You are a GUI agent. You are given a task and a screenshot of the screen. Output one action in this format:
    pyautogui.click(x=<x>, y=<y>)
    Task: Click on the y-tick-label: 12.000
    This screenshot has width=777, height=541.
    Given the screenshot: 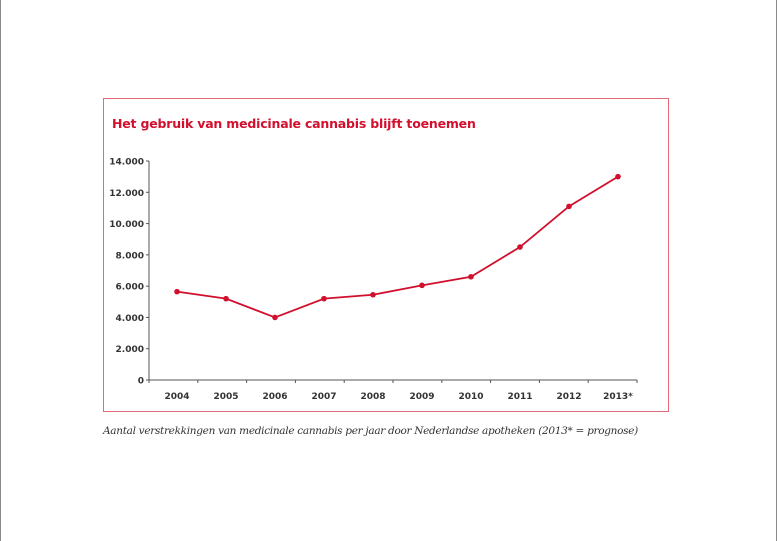 What is the action you would take?
    pyautogui.click(x=126, y=194)
    